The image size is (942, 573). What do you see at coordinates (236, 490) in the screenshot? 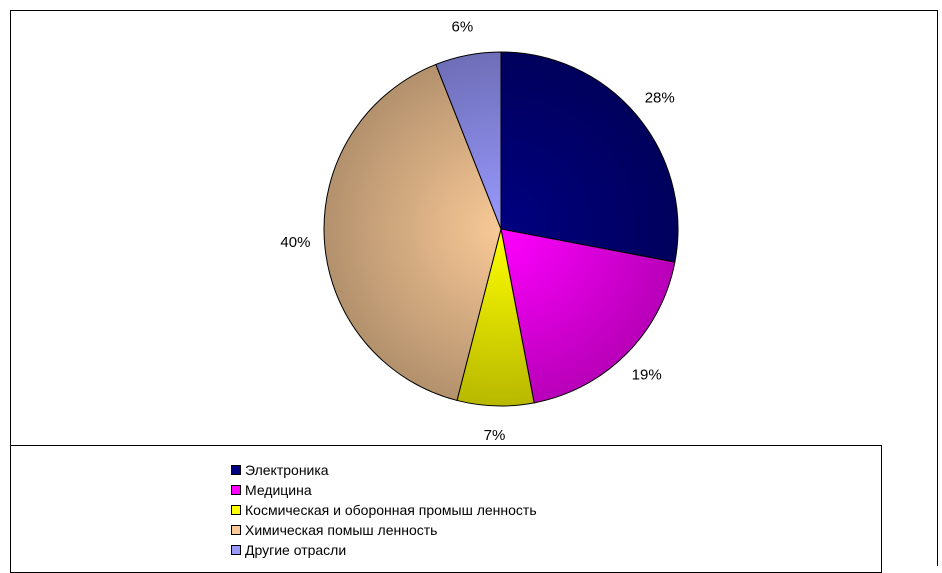
I see `legend-swatch-medicine` at bounding box center [236, 490].